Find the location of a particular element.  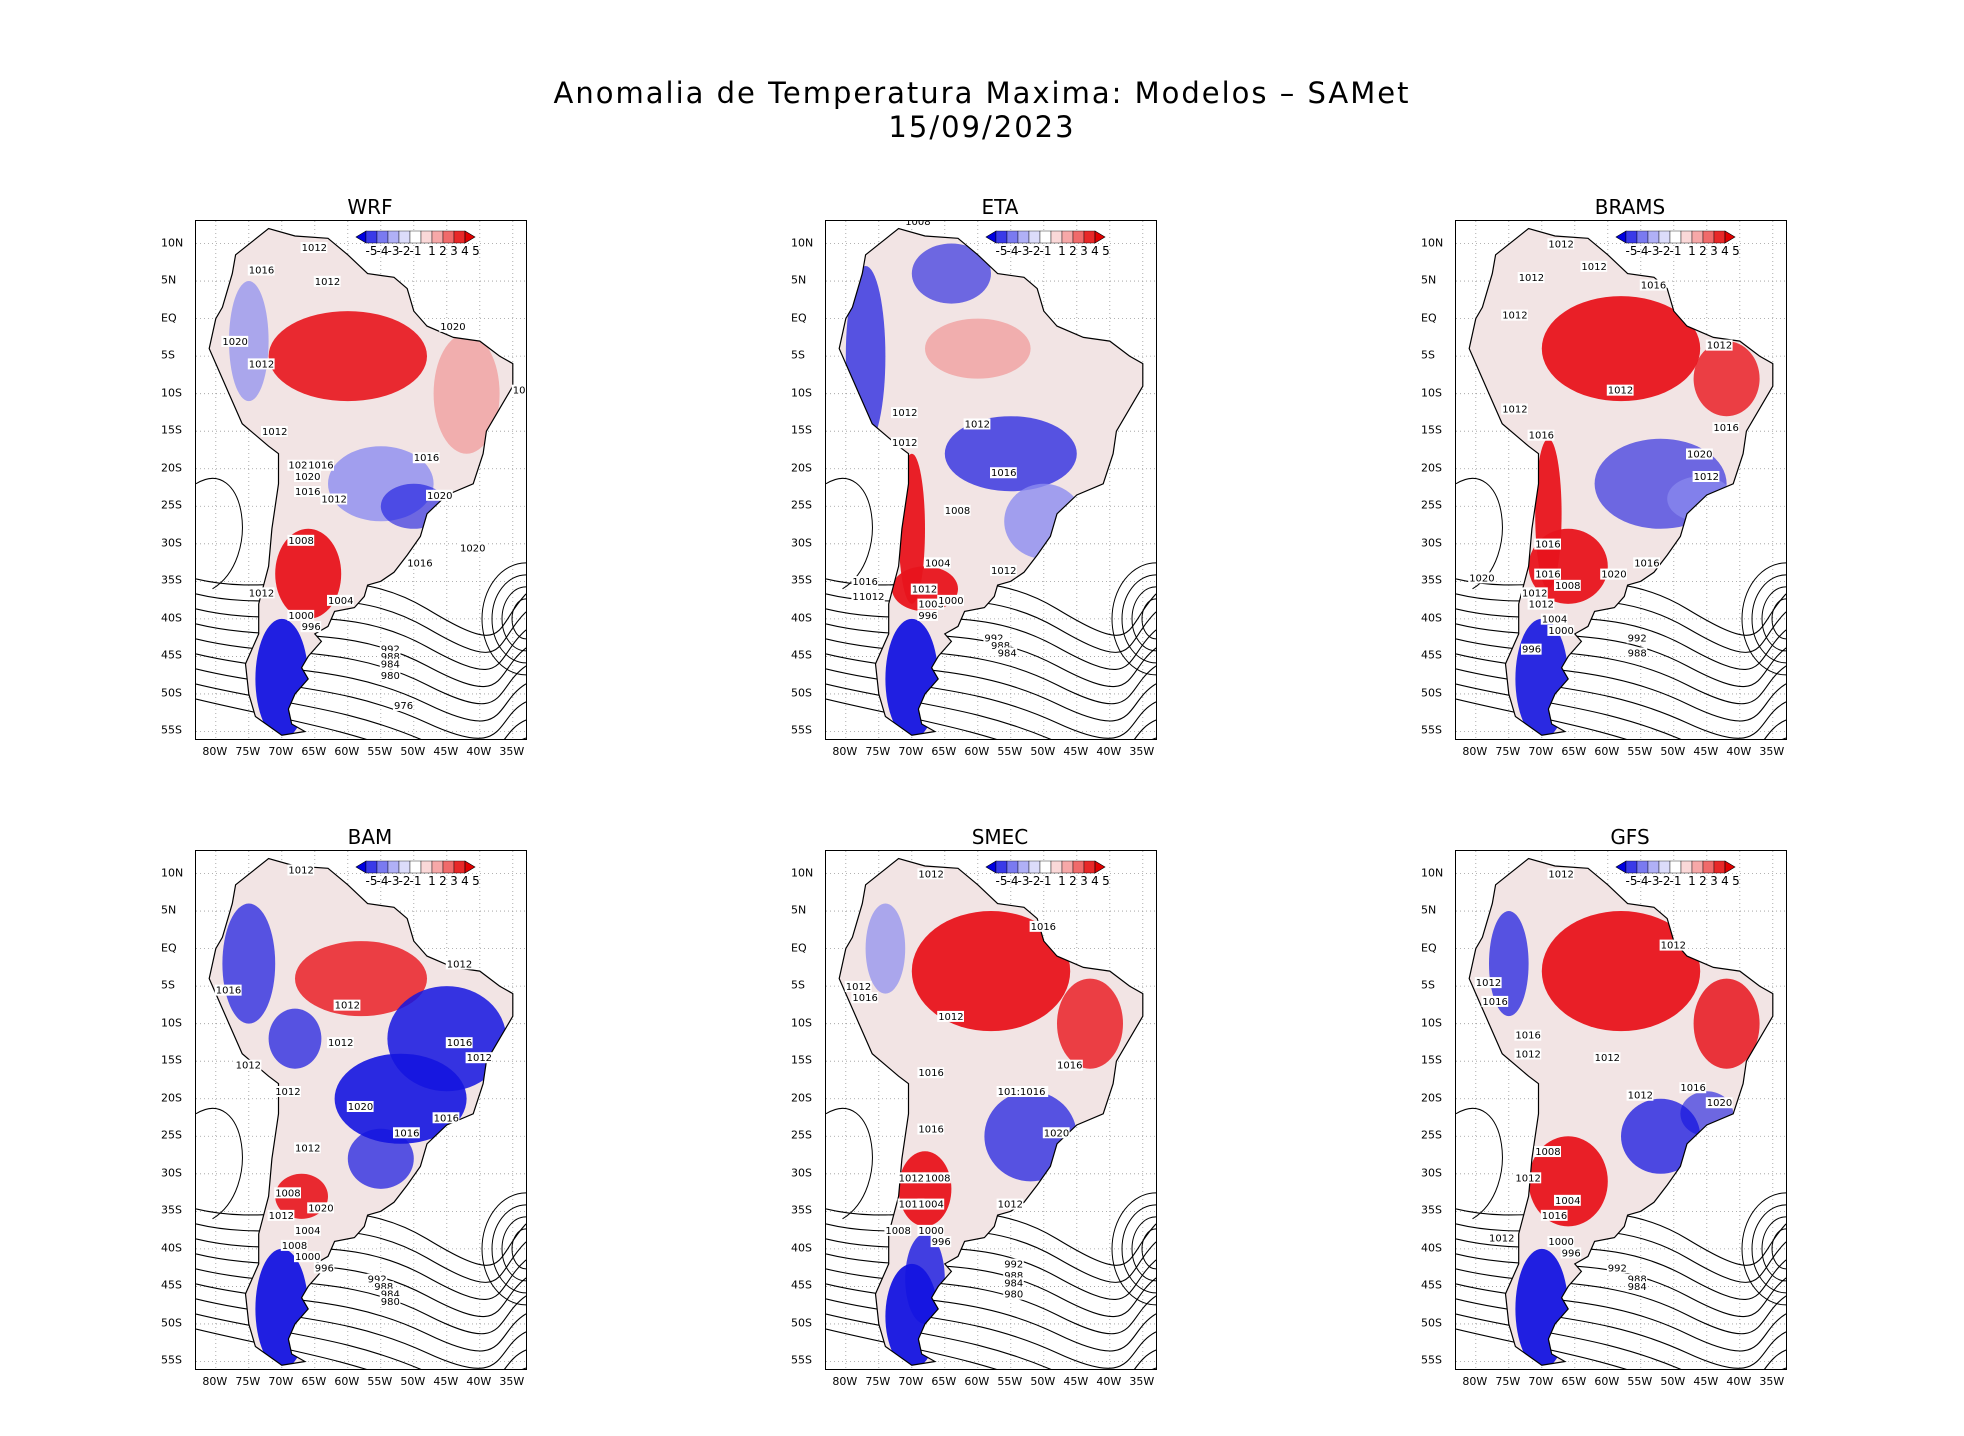

latitude-label: 10S is located at coordinates (171, 1023).